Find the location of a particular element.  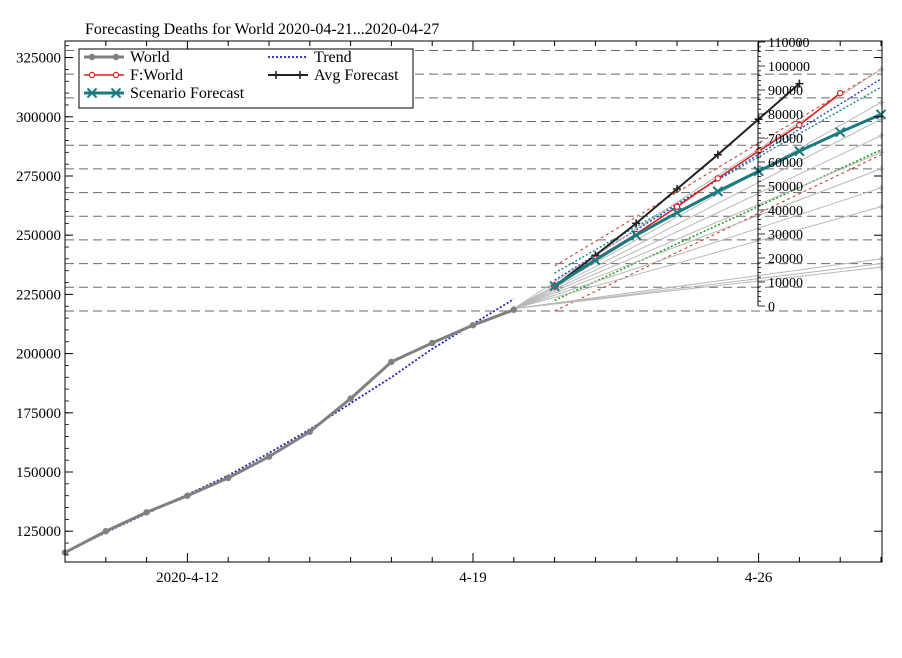

x-tick-label: 2020-4-12 is located at coordinates (187, 578).